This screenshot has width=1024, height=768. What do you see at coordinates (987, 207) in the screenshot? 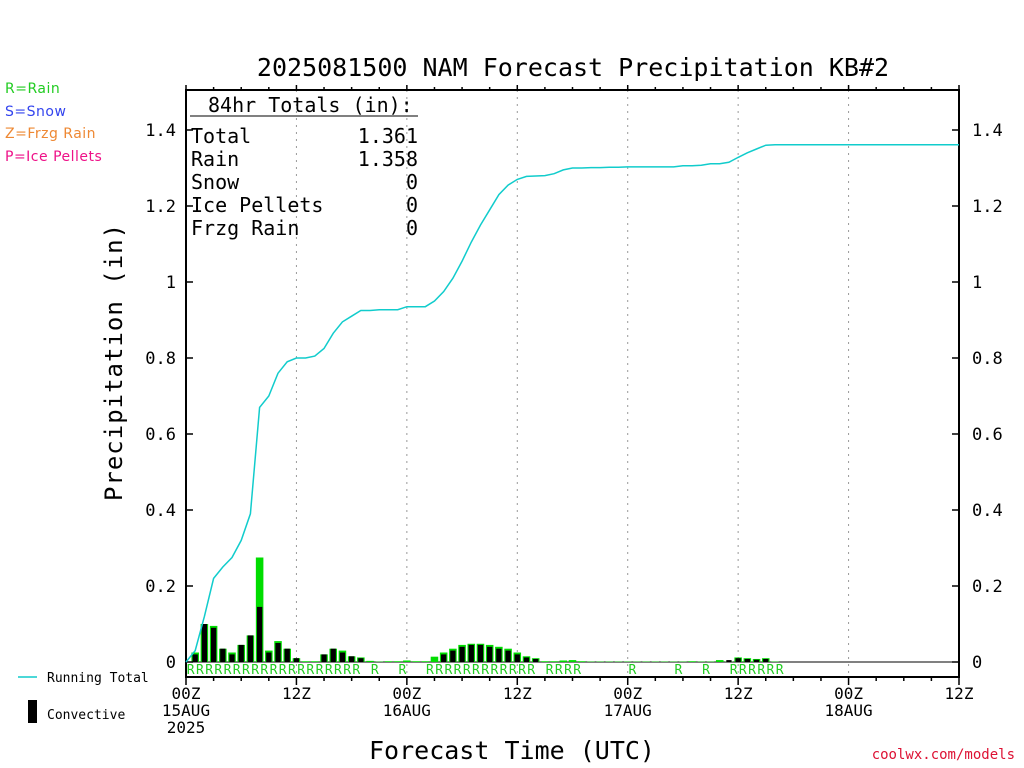
I see `y-tick-label-right: 1.2` at bounding box center [987, 207].